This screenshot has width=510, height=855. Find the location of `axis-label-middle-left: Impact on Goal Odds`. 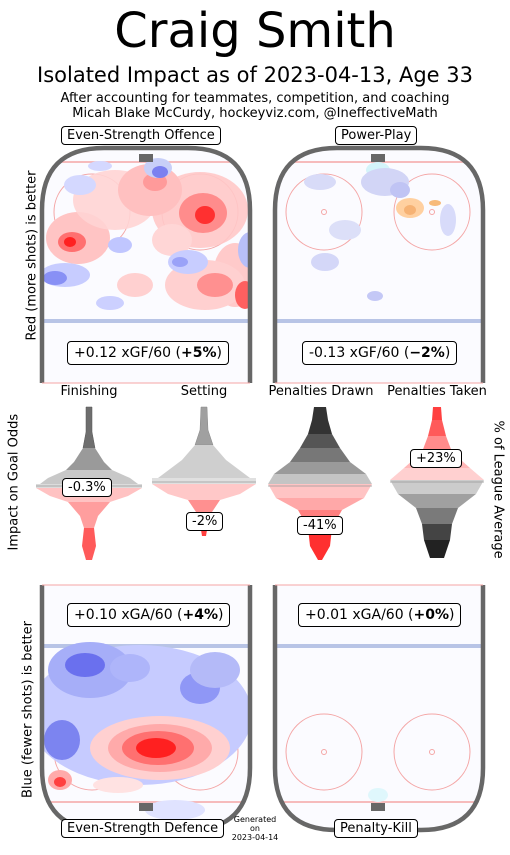

axis-label-middle-left: Impact on Goal Odds is located at coordinates (14, 482).